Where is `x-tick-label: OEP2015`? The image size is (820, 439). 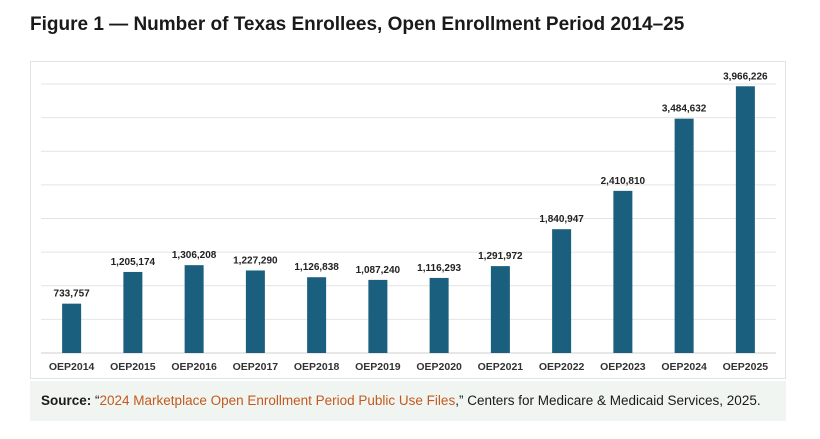
x-tick-label: OEP2015 is located at coordinates (133, 367).